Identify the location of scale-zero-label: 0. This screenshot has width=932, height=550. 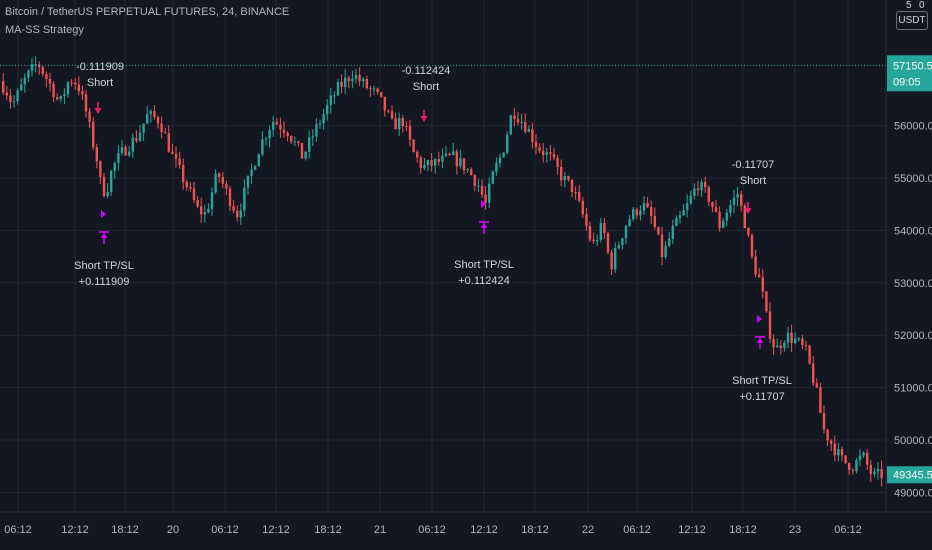
(922, 5).